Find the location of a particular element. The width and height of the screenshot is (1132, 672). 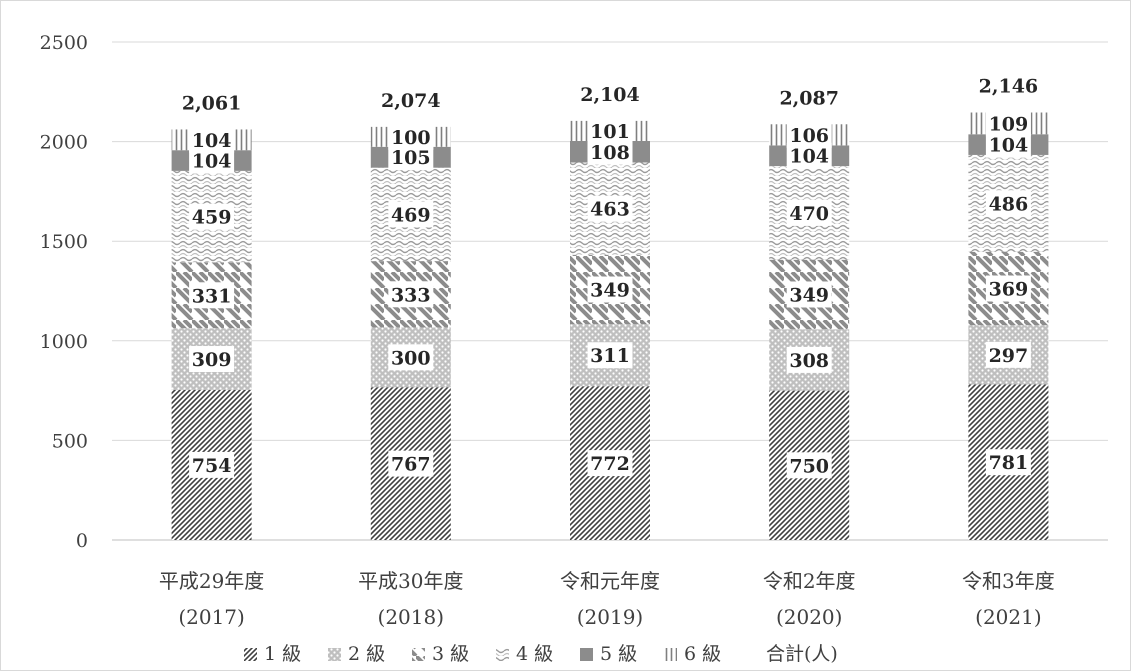

y-tick-label: 1000 is located at coordinates (64, 342).